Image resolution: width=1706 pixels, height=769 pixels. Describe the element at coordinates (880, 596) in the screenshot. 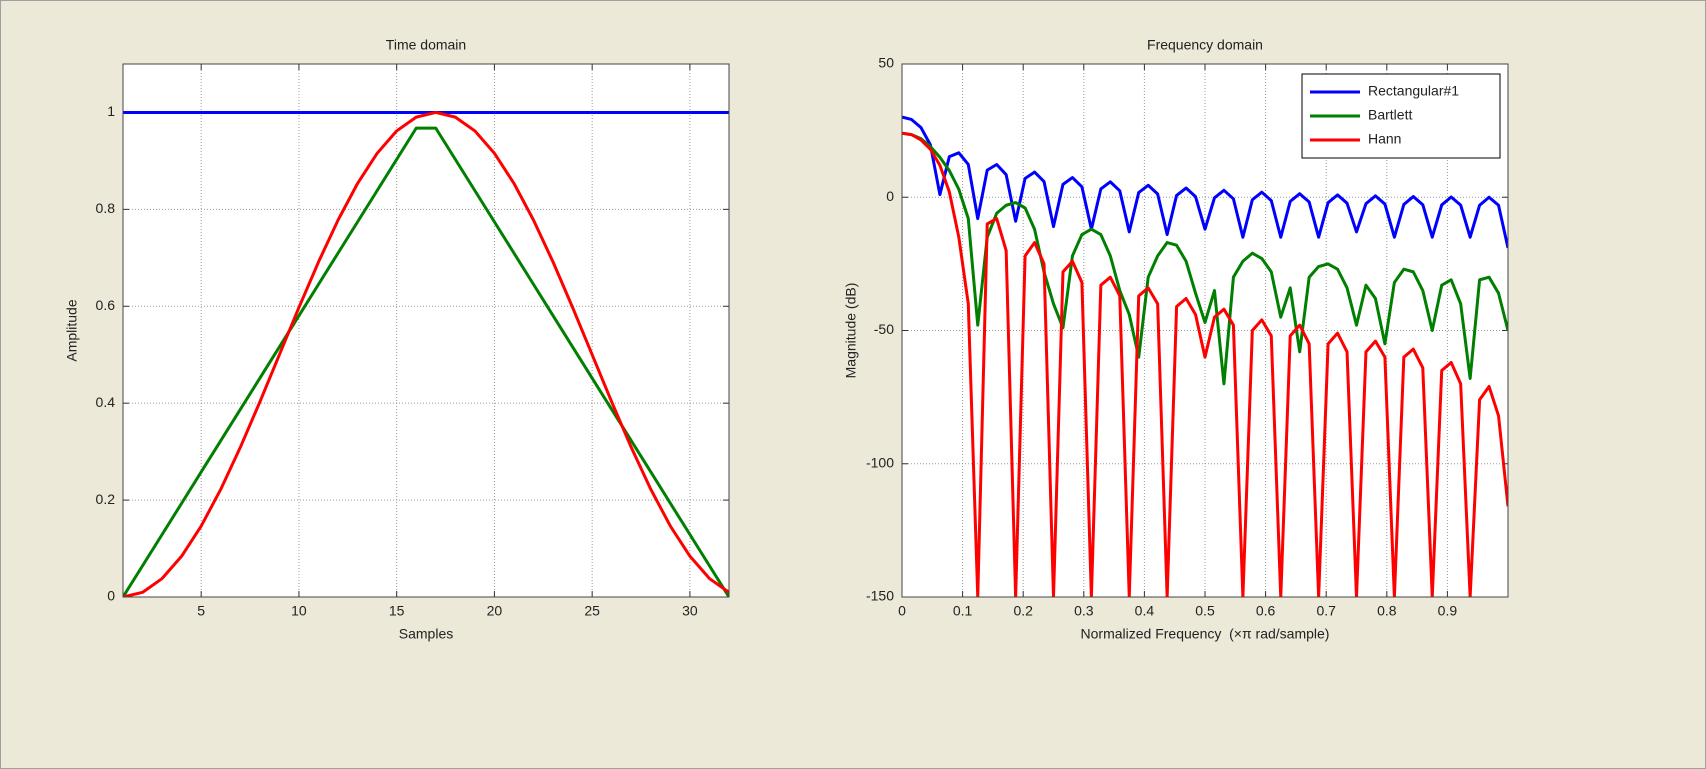

I see `y-tick-label: -150` at that location.